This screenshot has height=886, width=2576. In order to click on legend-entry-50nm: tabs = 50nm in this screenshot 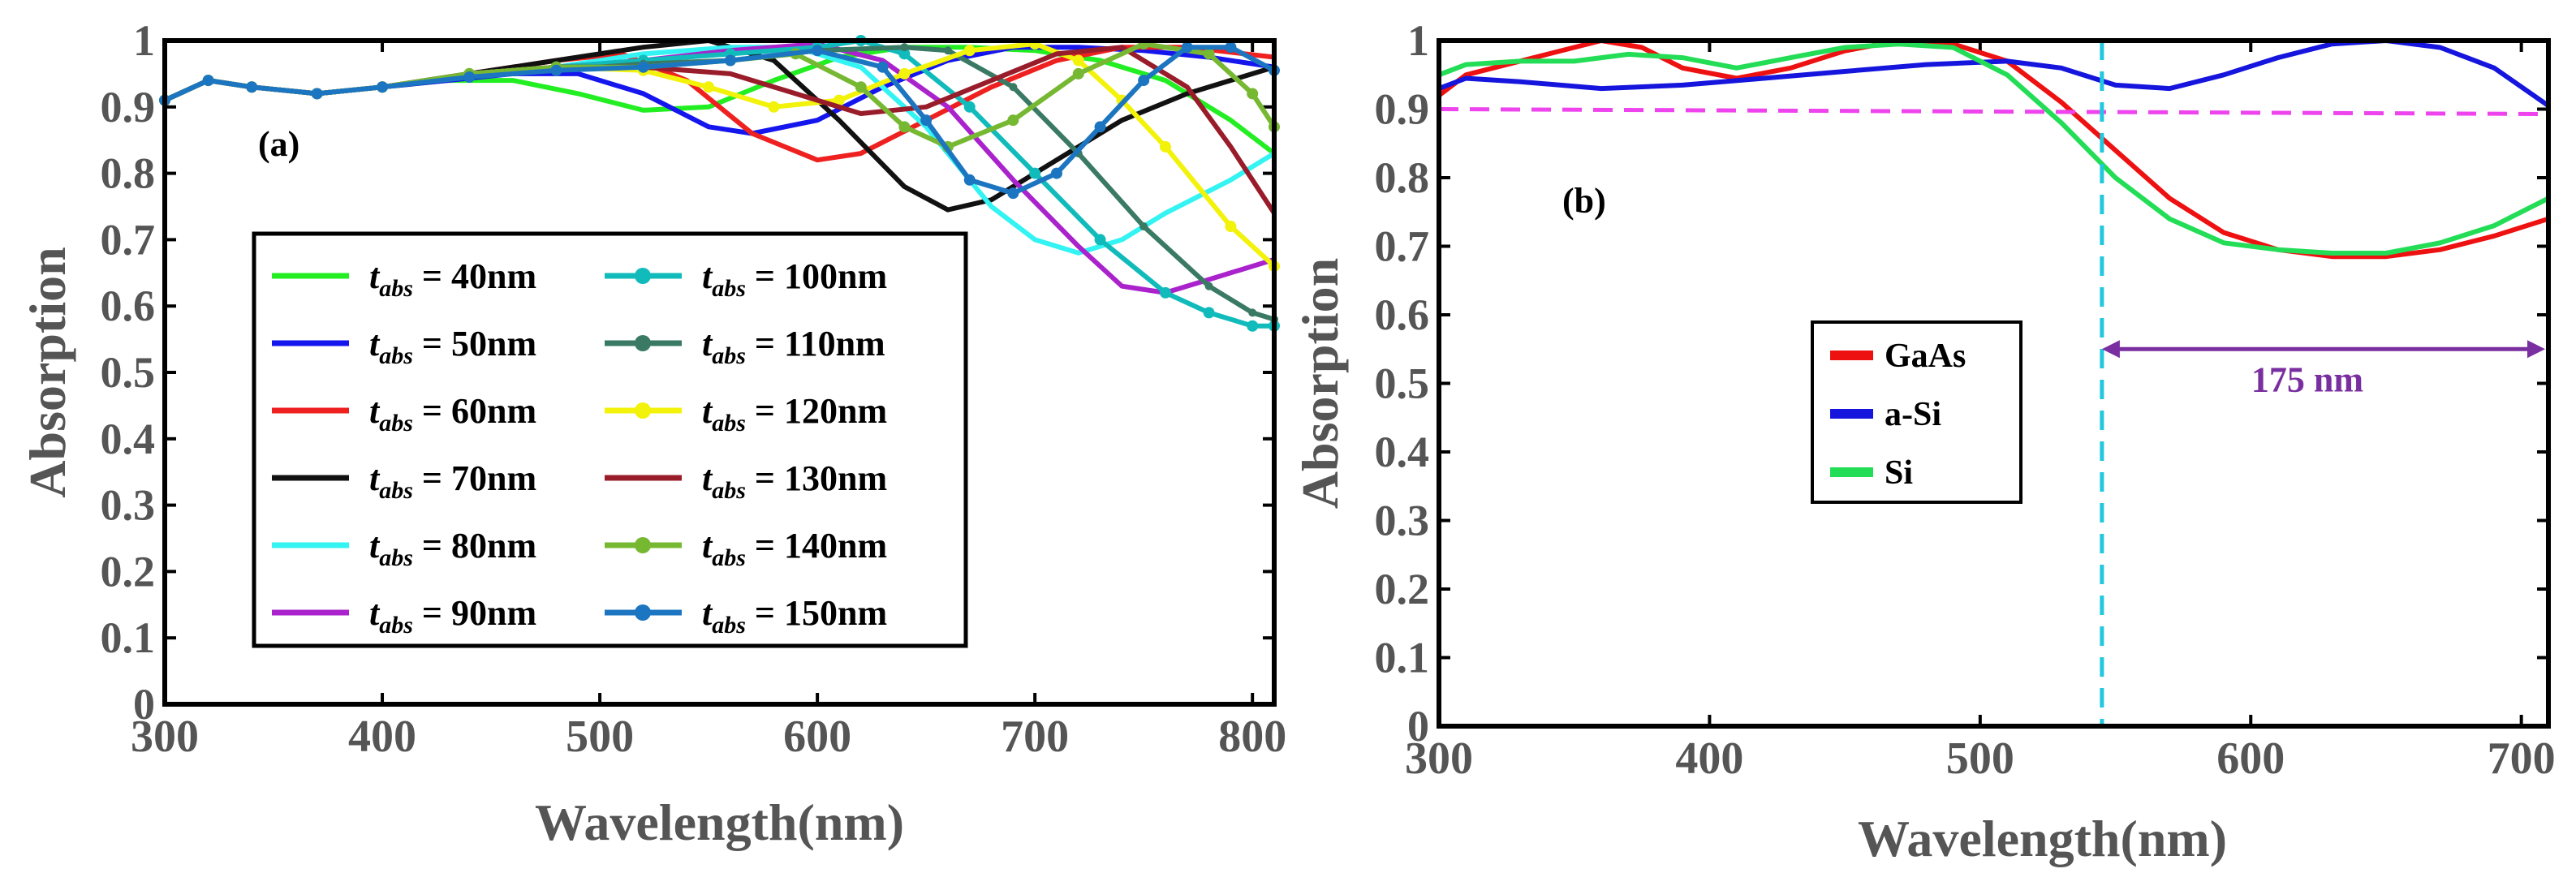, I will do `click(404, 347)`.